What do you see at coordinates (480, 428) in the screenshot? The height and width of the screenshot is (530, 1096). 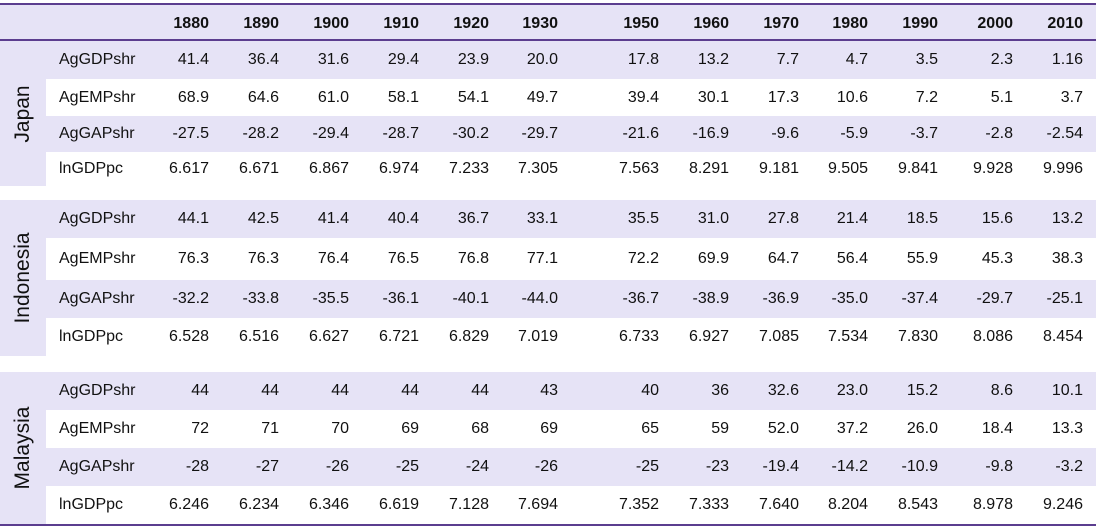 I see `table-cell: 68` at bounding box center [480, 428].